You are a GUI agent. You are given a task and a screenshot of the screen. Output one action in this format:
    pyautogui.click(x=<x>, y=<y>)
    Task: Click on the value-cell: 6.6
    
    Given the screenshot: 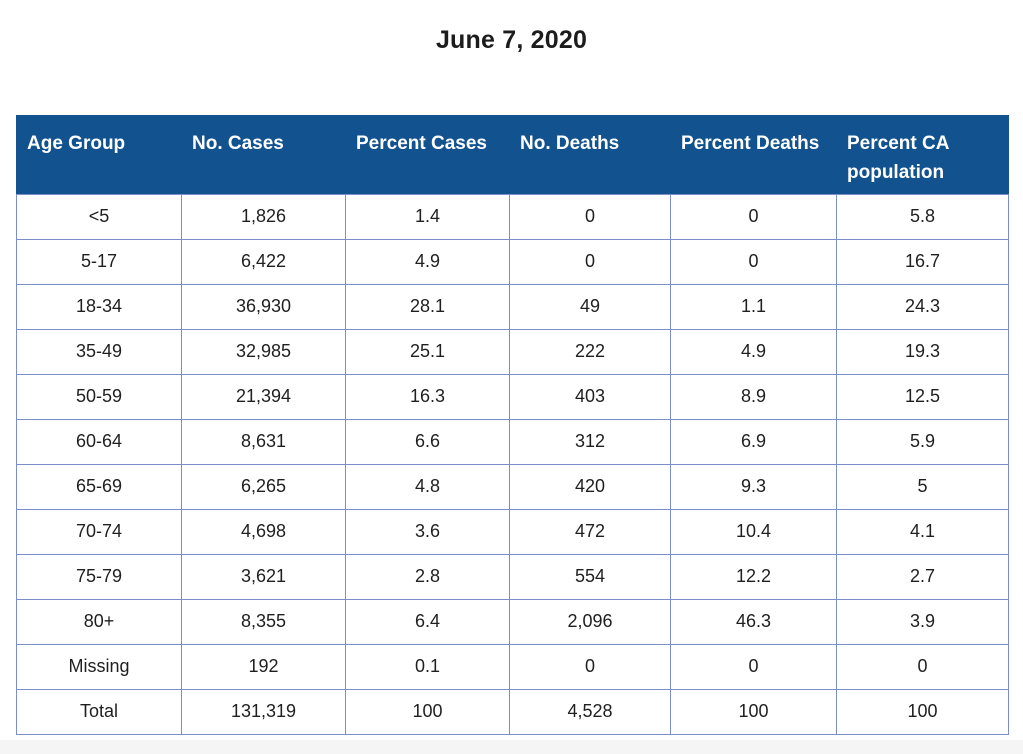 What is the action you would take?
    pyautogui.click(x=427, y=441)
    